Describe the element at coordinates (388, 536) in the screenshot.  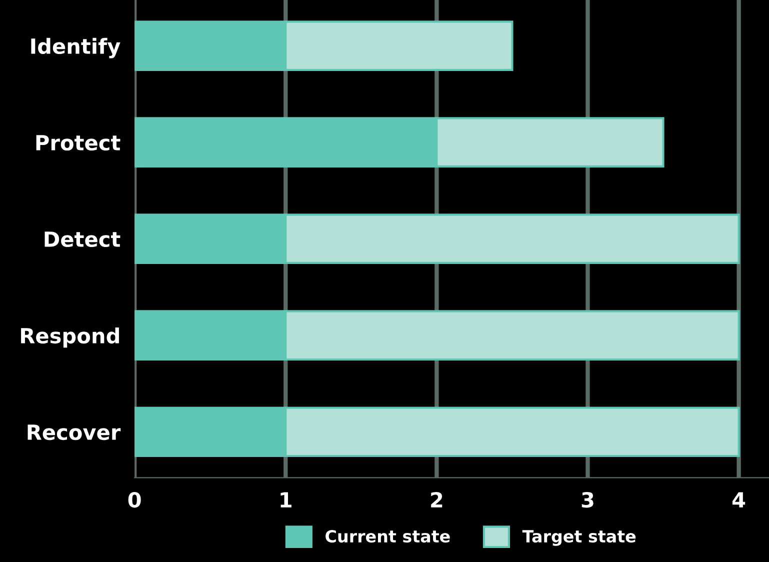
I see `legend-label: Current state` at that location.